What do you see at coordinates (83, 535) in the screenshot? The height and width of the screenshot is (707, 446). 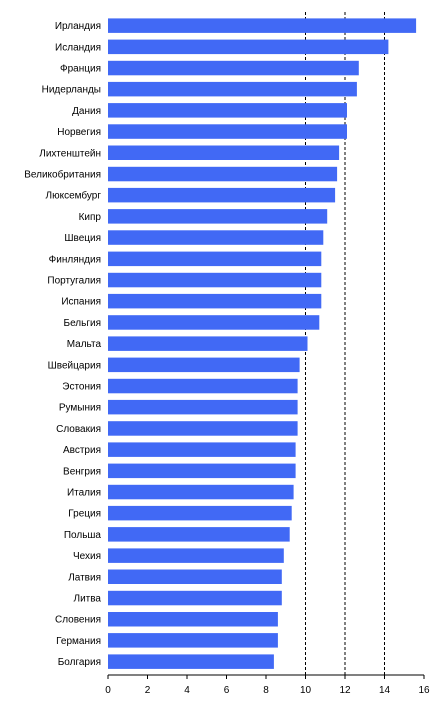 I see `category-label: Польша` at bounding box center [83, 535].